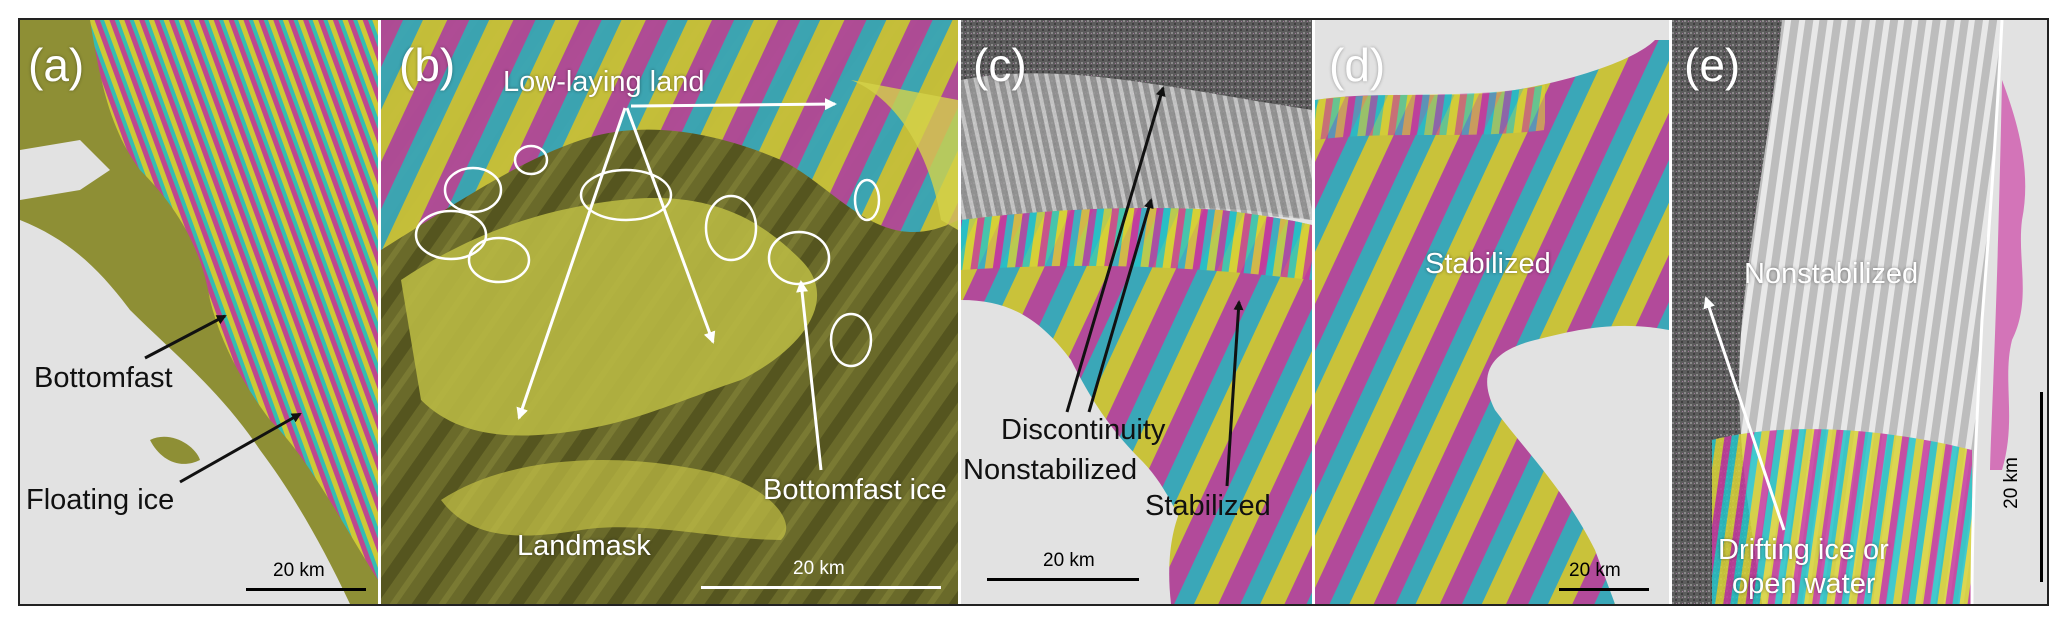 Image resolution: width=2067 pixels, height=628 pixels. I want to click on nonstabilized-annotation-c: Nonstabilized, so click(1050, 470).